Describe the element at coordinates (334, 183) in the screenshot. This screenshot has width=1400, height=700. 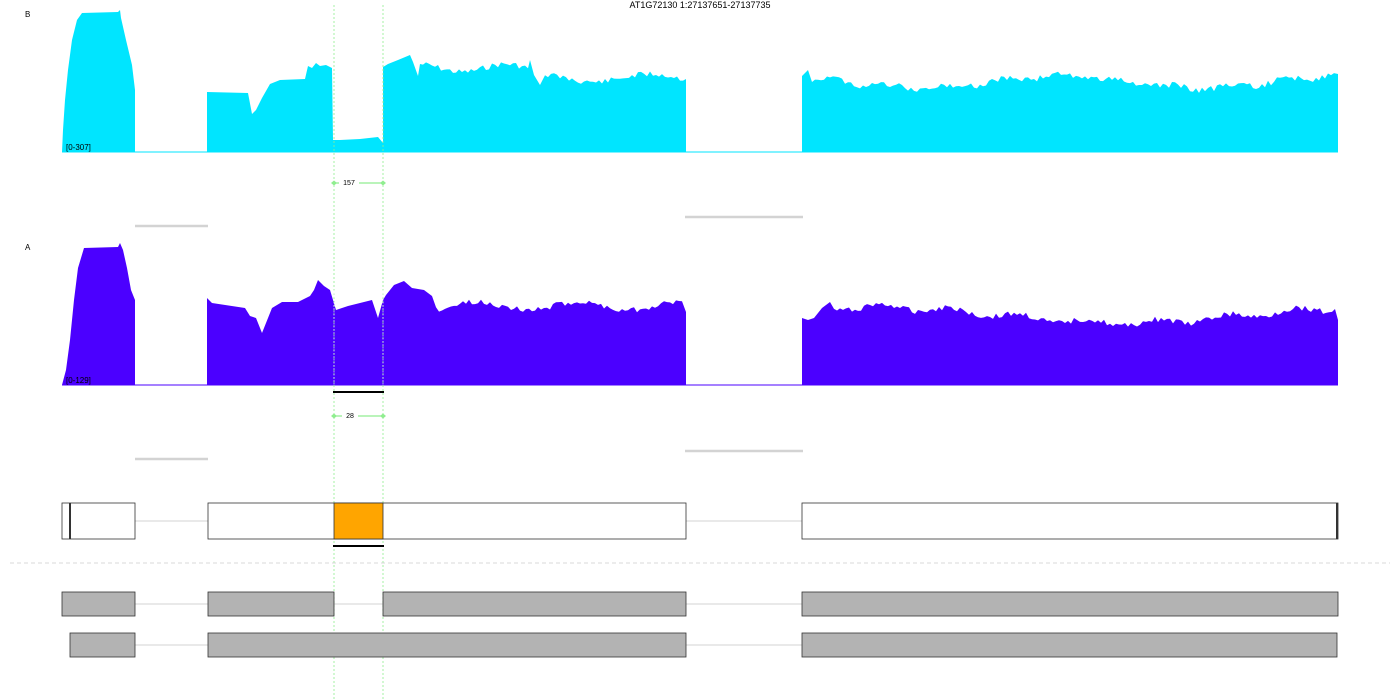
I see `junction-b-end-left` at that location.